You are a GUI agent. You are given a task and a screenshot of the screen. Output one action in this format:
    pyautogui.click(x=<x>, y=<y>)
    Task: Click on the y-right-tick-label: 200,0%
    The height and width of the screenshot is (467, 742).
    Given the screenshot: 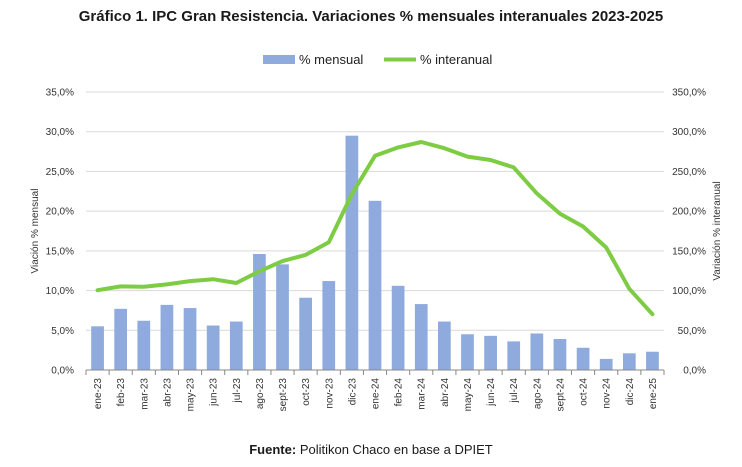 What is the action you would take?
    pyautogui.click(x=689, y=212)
    